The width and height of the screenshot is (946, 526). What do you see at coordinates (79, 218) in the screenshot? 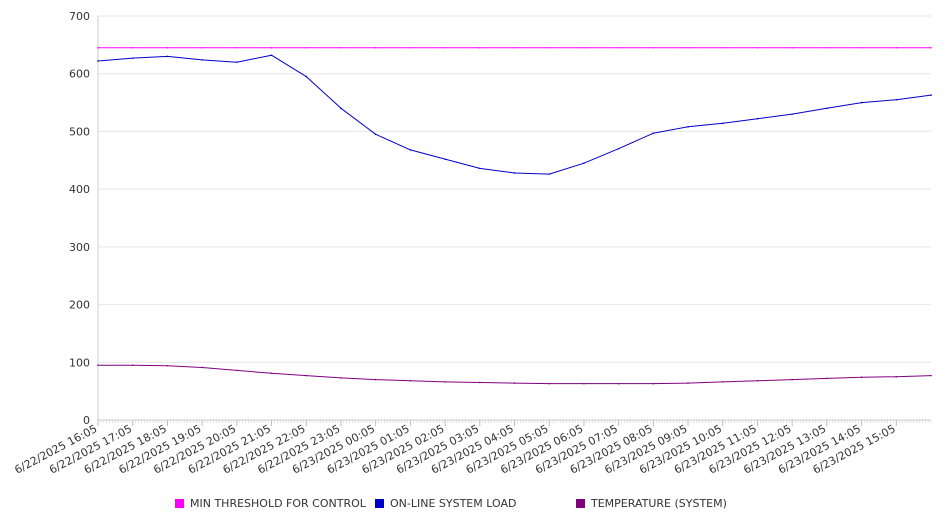
I see `y-tick-labels: 0 100 200 300 400 500 600 700` at bounding box center [79, 218].